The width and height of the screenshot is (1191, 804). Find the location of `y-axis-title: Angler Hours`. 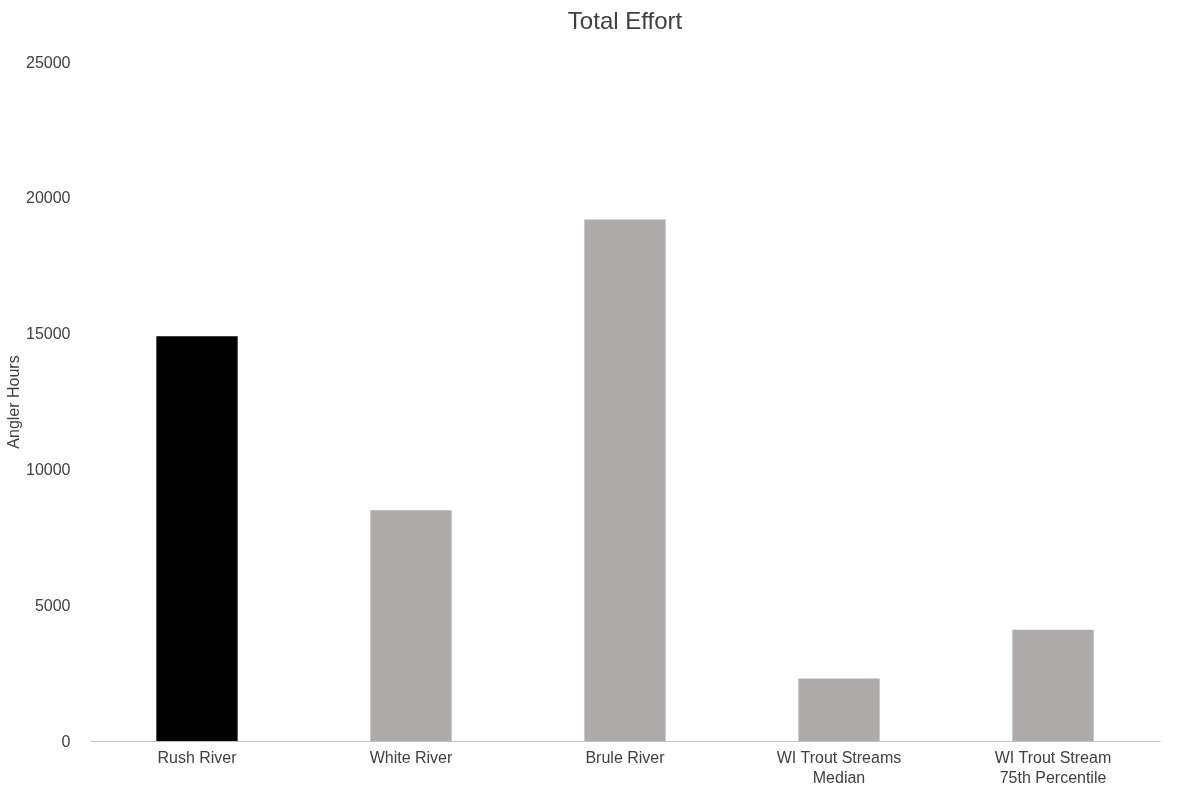

y-axis-title: Angler Hours is located at coordinates (14, 402).